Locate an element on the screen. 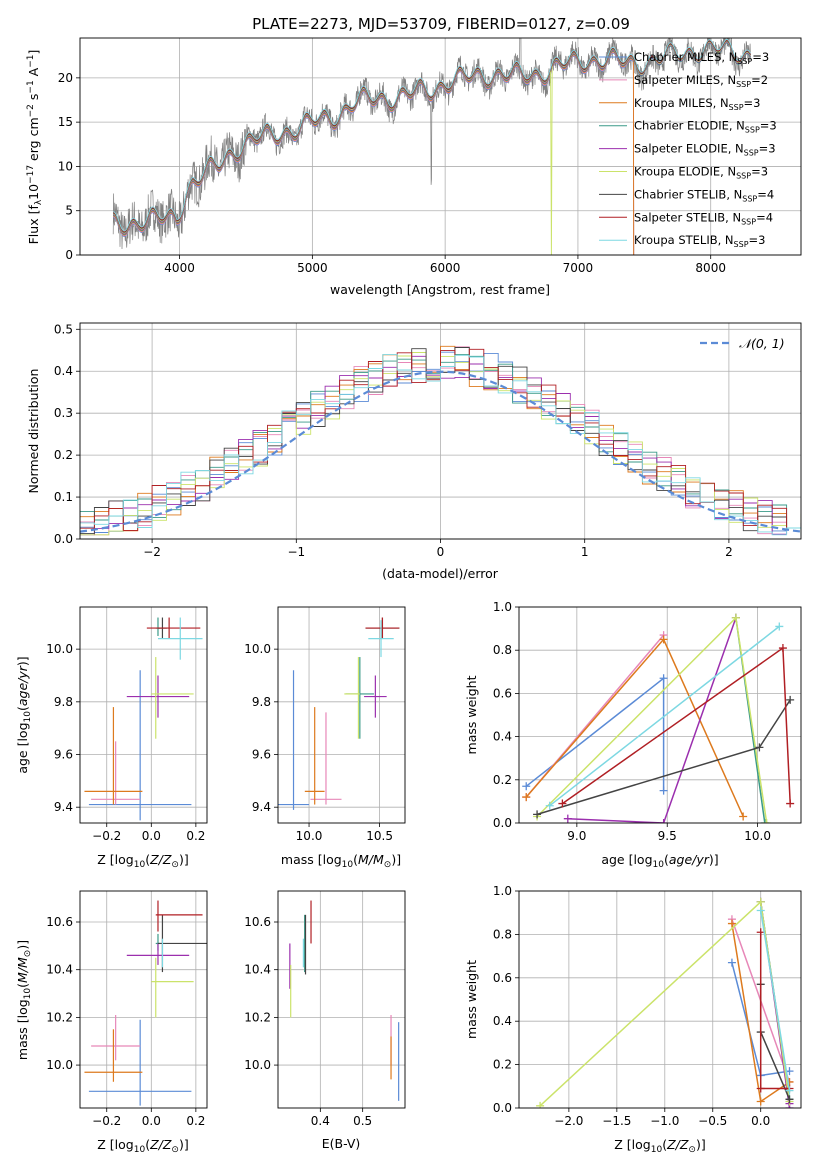  x-tick-label: 7000 is located at coordinates (578, 268).